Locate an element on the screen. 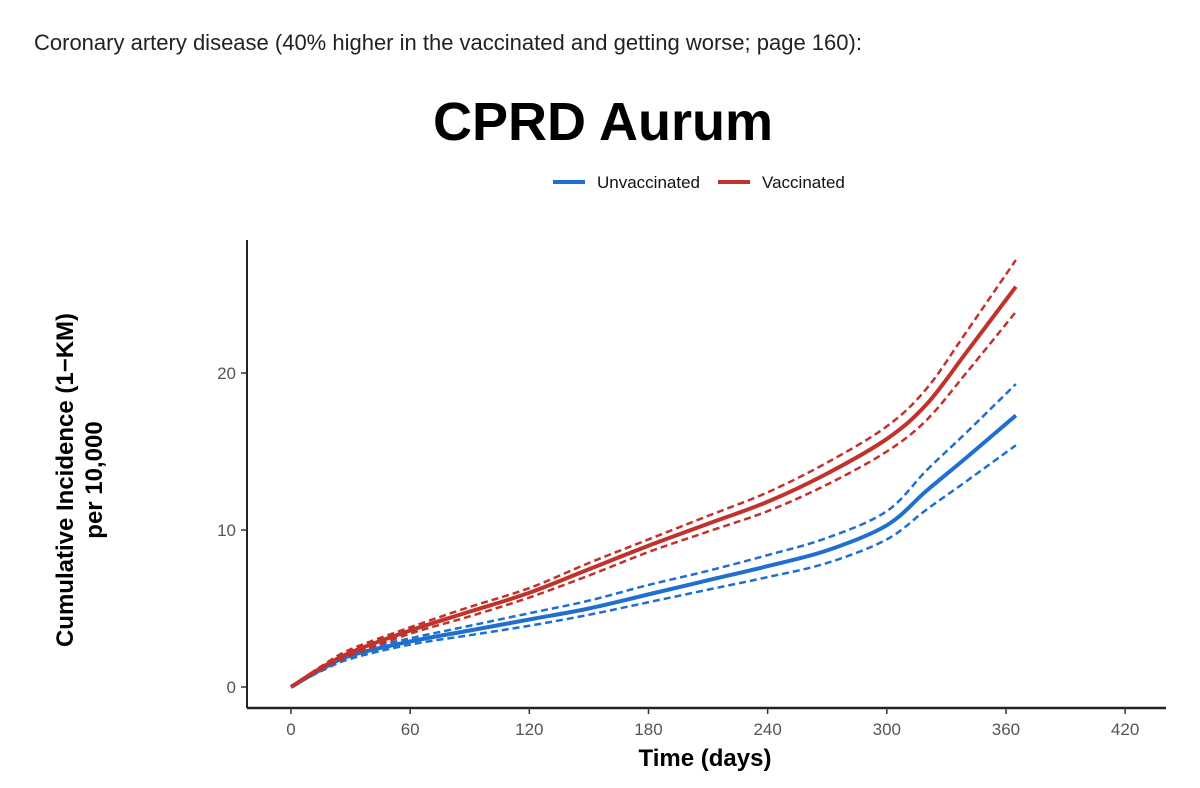  x-tick-label: 300 is located at coordinates (887, 729).